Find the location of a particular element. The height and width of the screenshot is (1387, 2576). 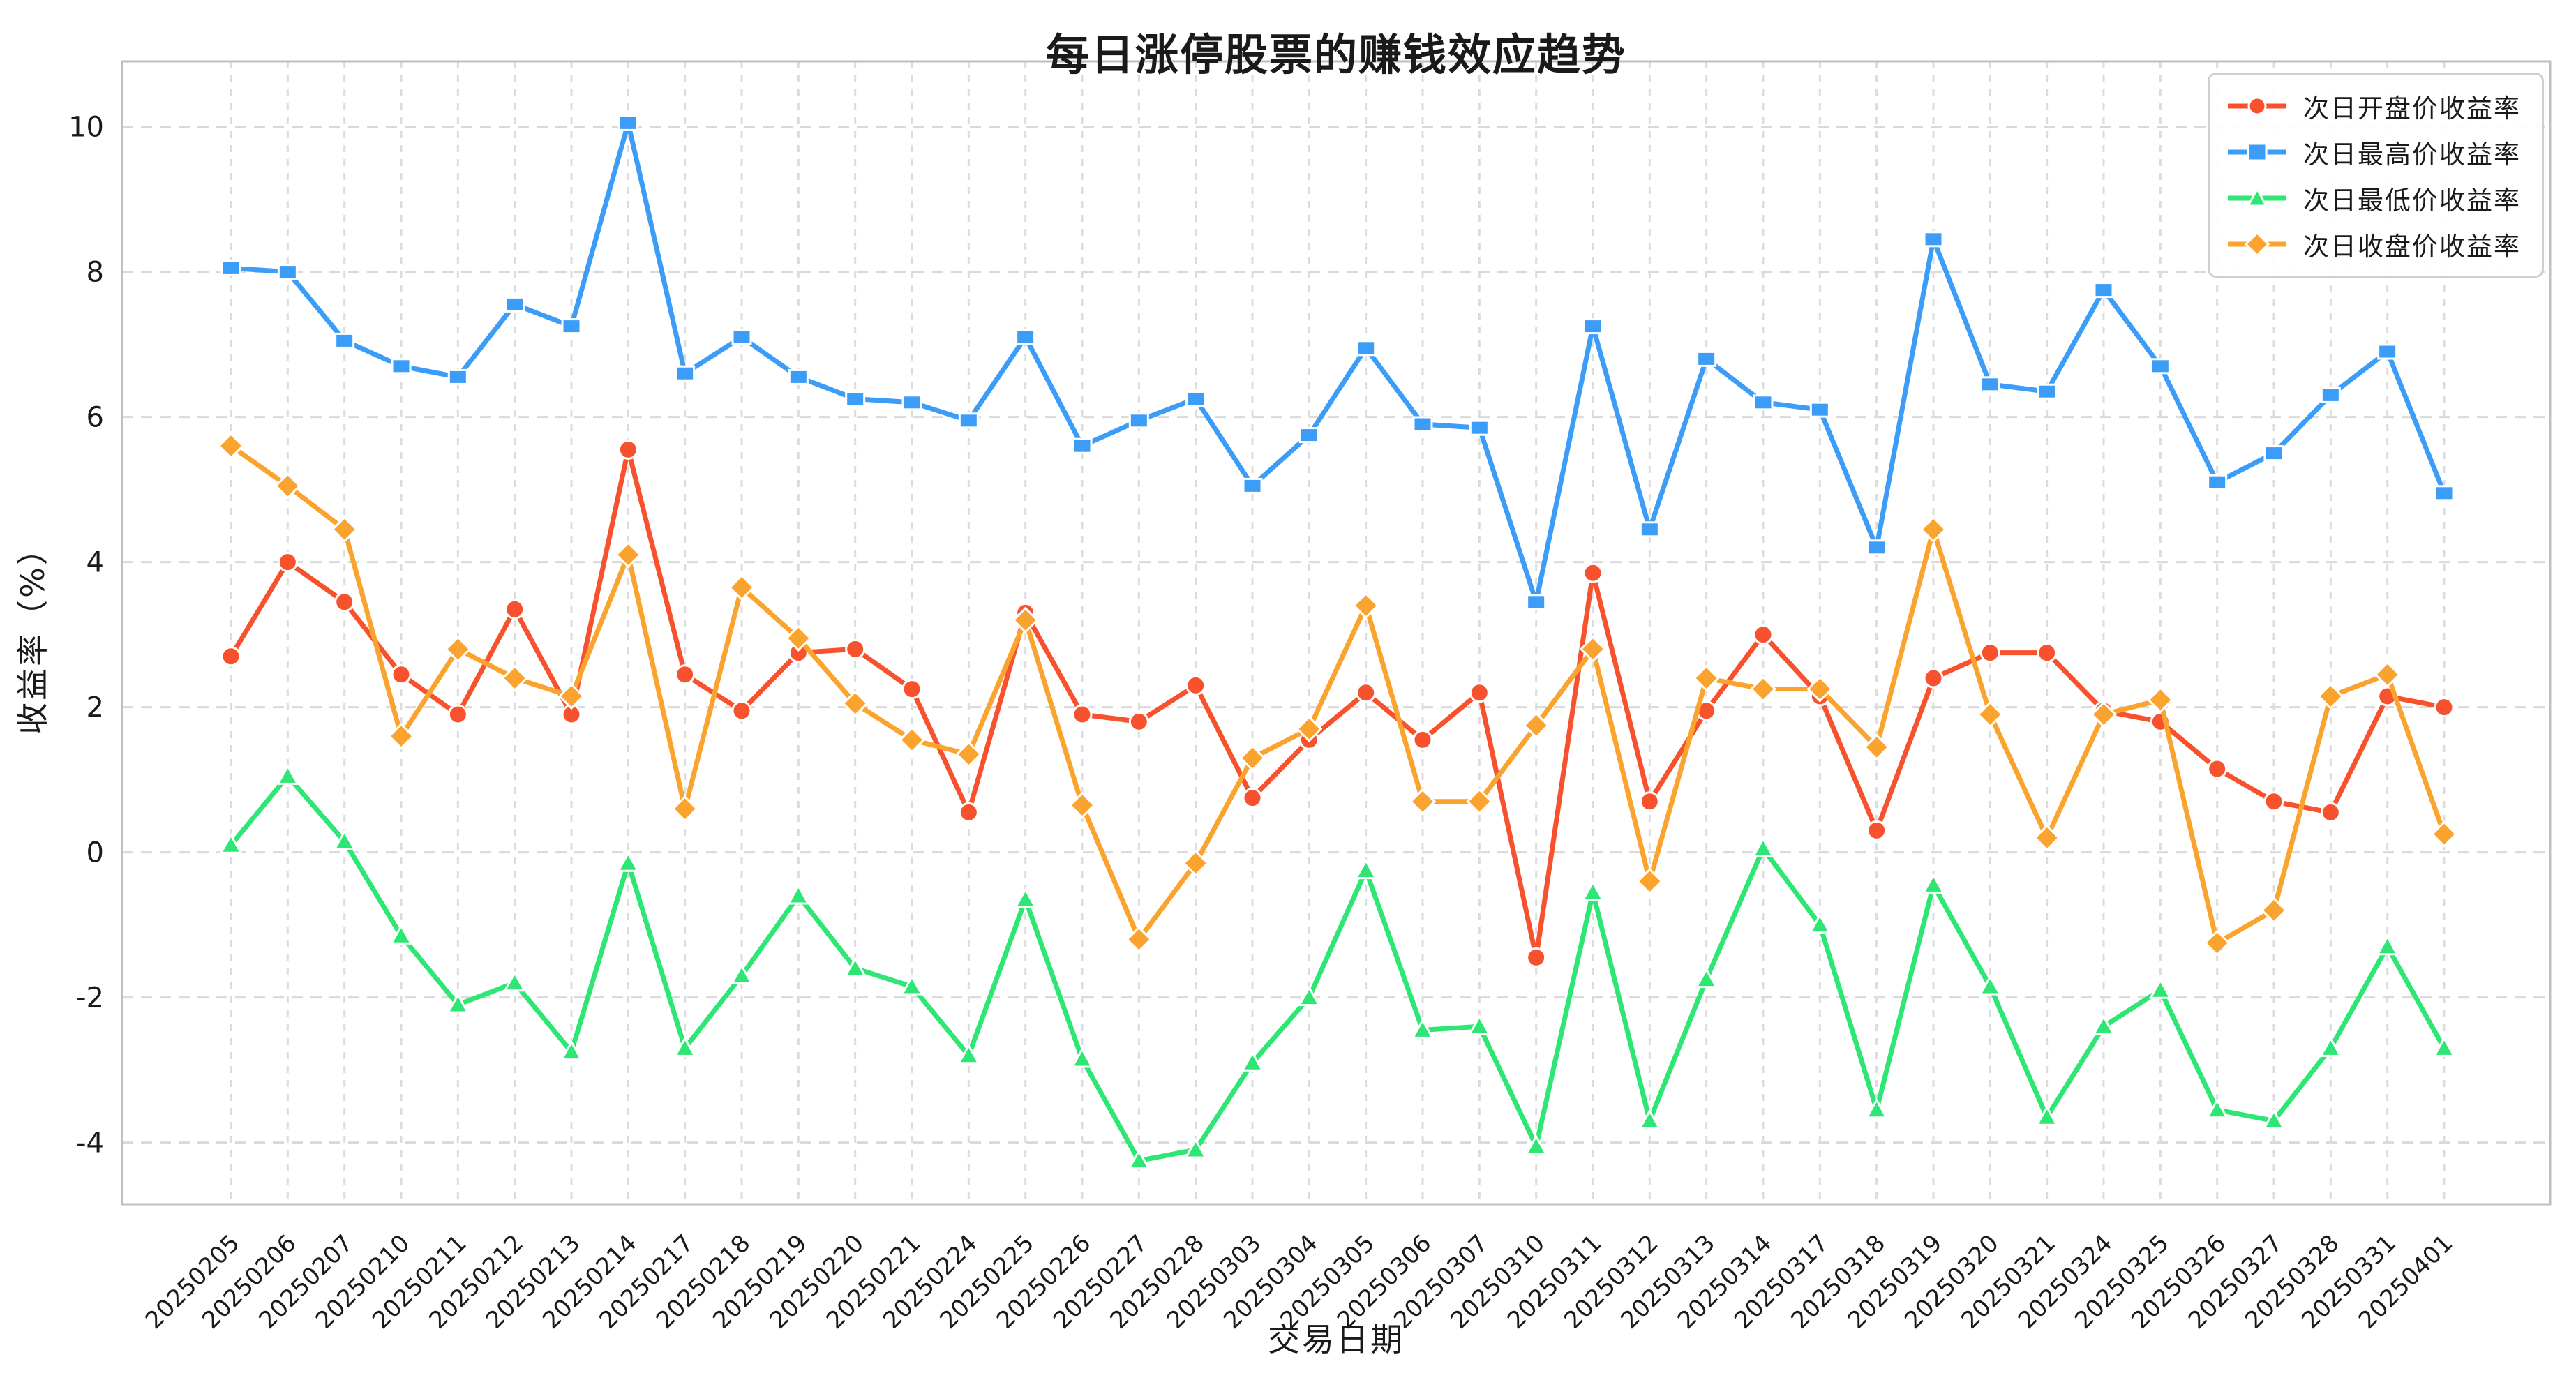

legend-label: 次日最低价收益率 is located at coordinates (2412, 201).